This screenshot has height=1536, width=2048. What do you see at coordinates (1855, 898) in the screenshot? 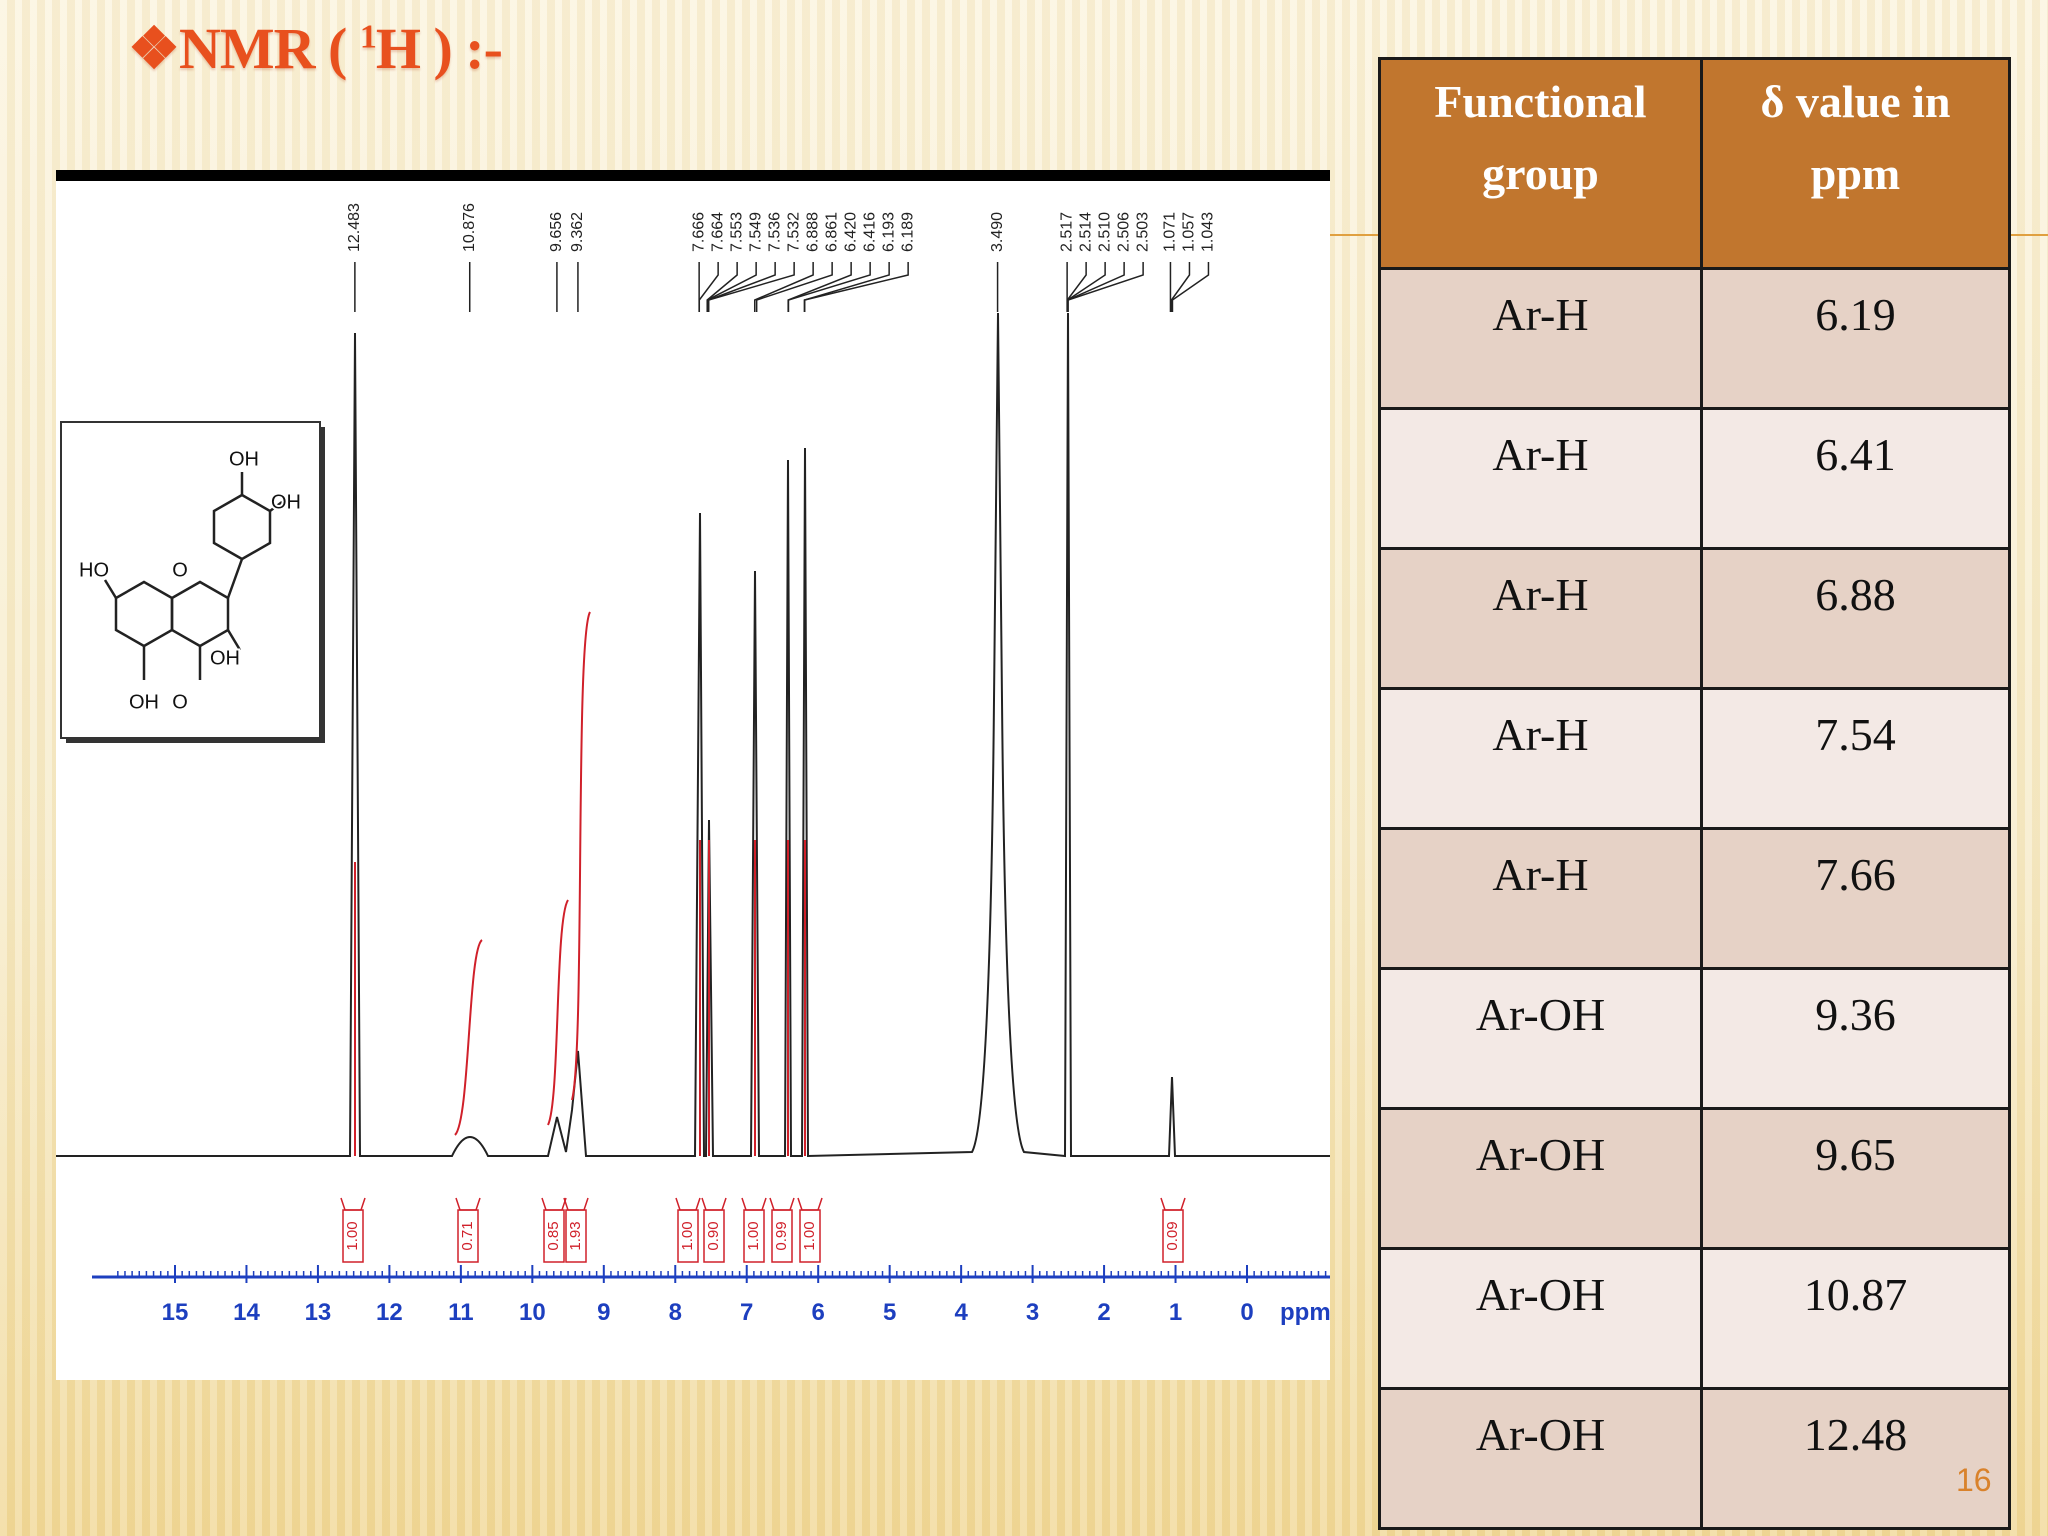
I see `delta-value: 7.66` at bounding box center [1855, 898].